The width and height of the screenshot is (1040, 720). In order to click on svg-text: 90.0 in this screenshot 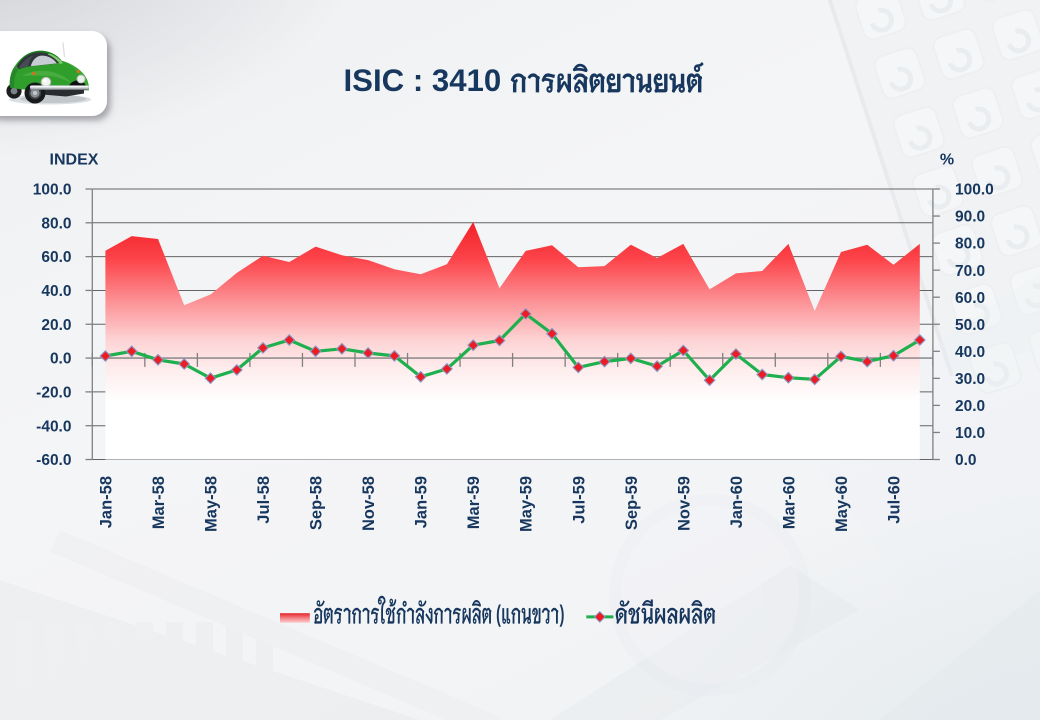, I will do `click(970, 217)`.